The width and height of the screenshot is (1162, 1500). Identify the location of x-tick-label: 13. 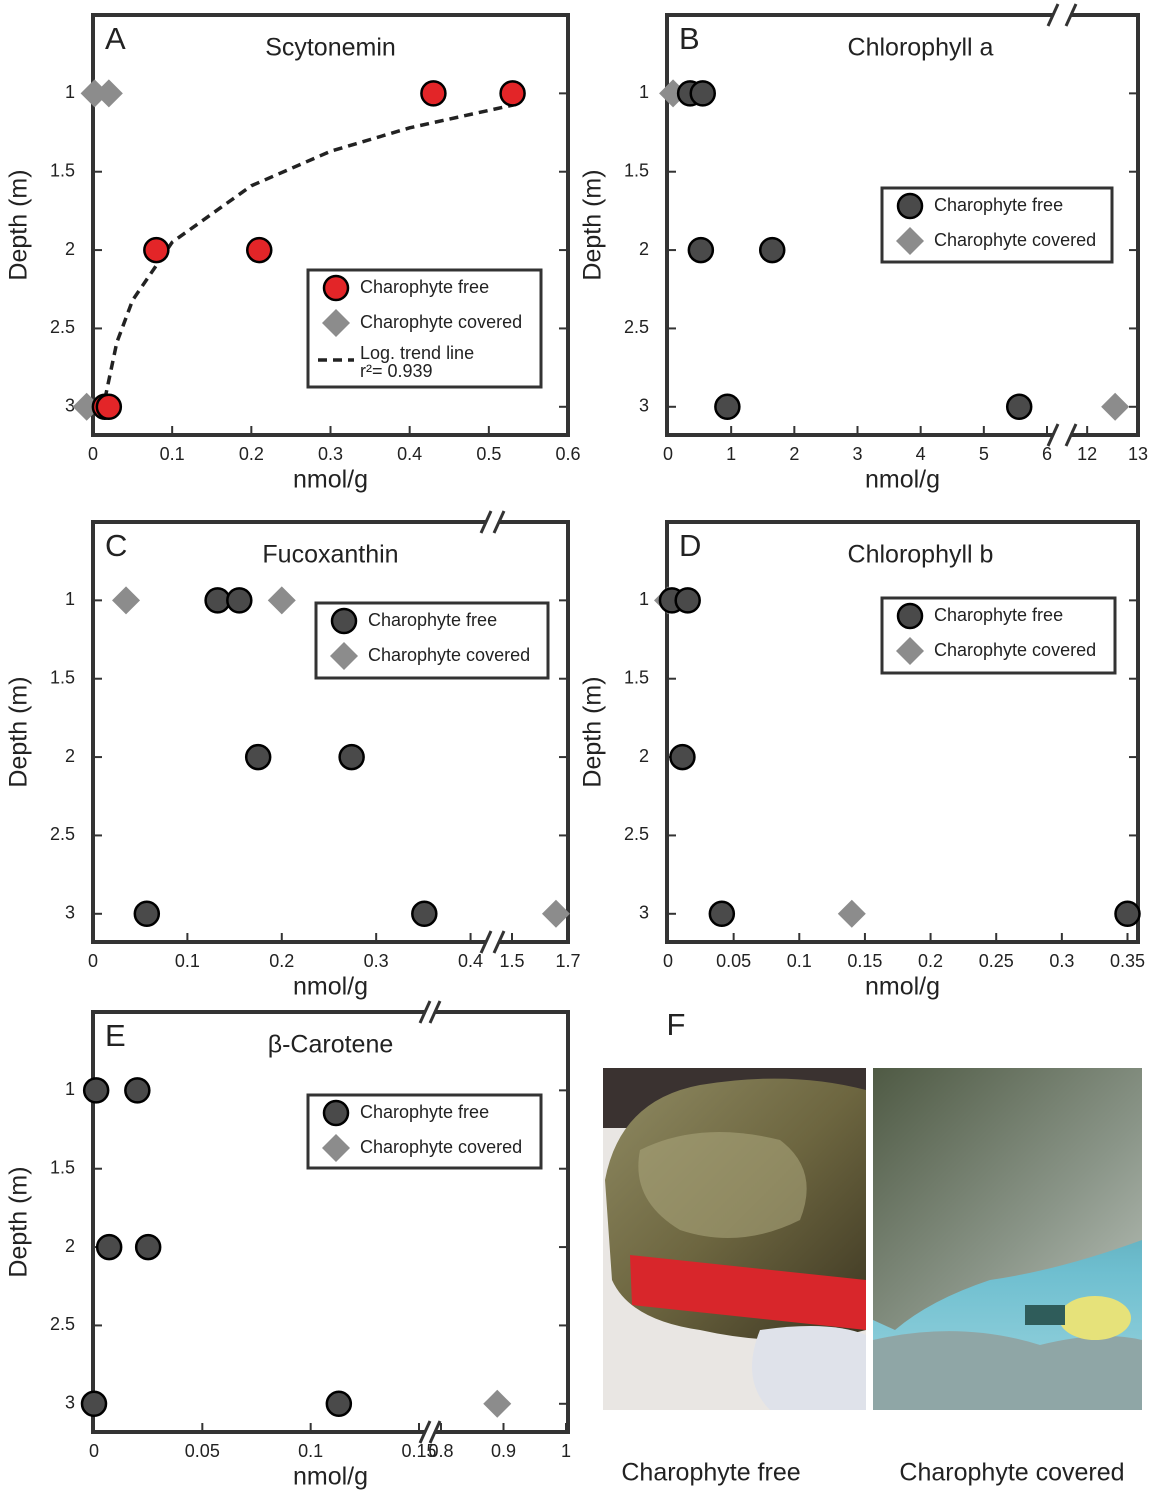
(1138, 454).